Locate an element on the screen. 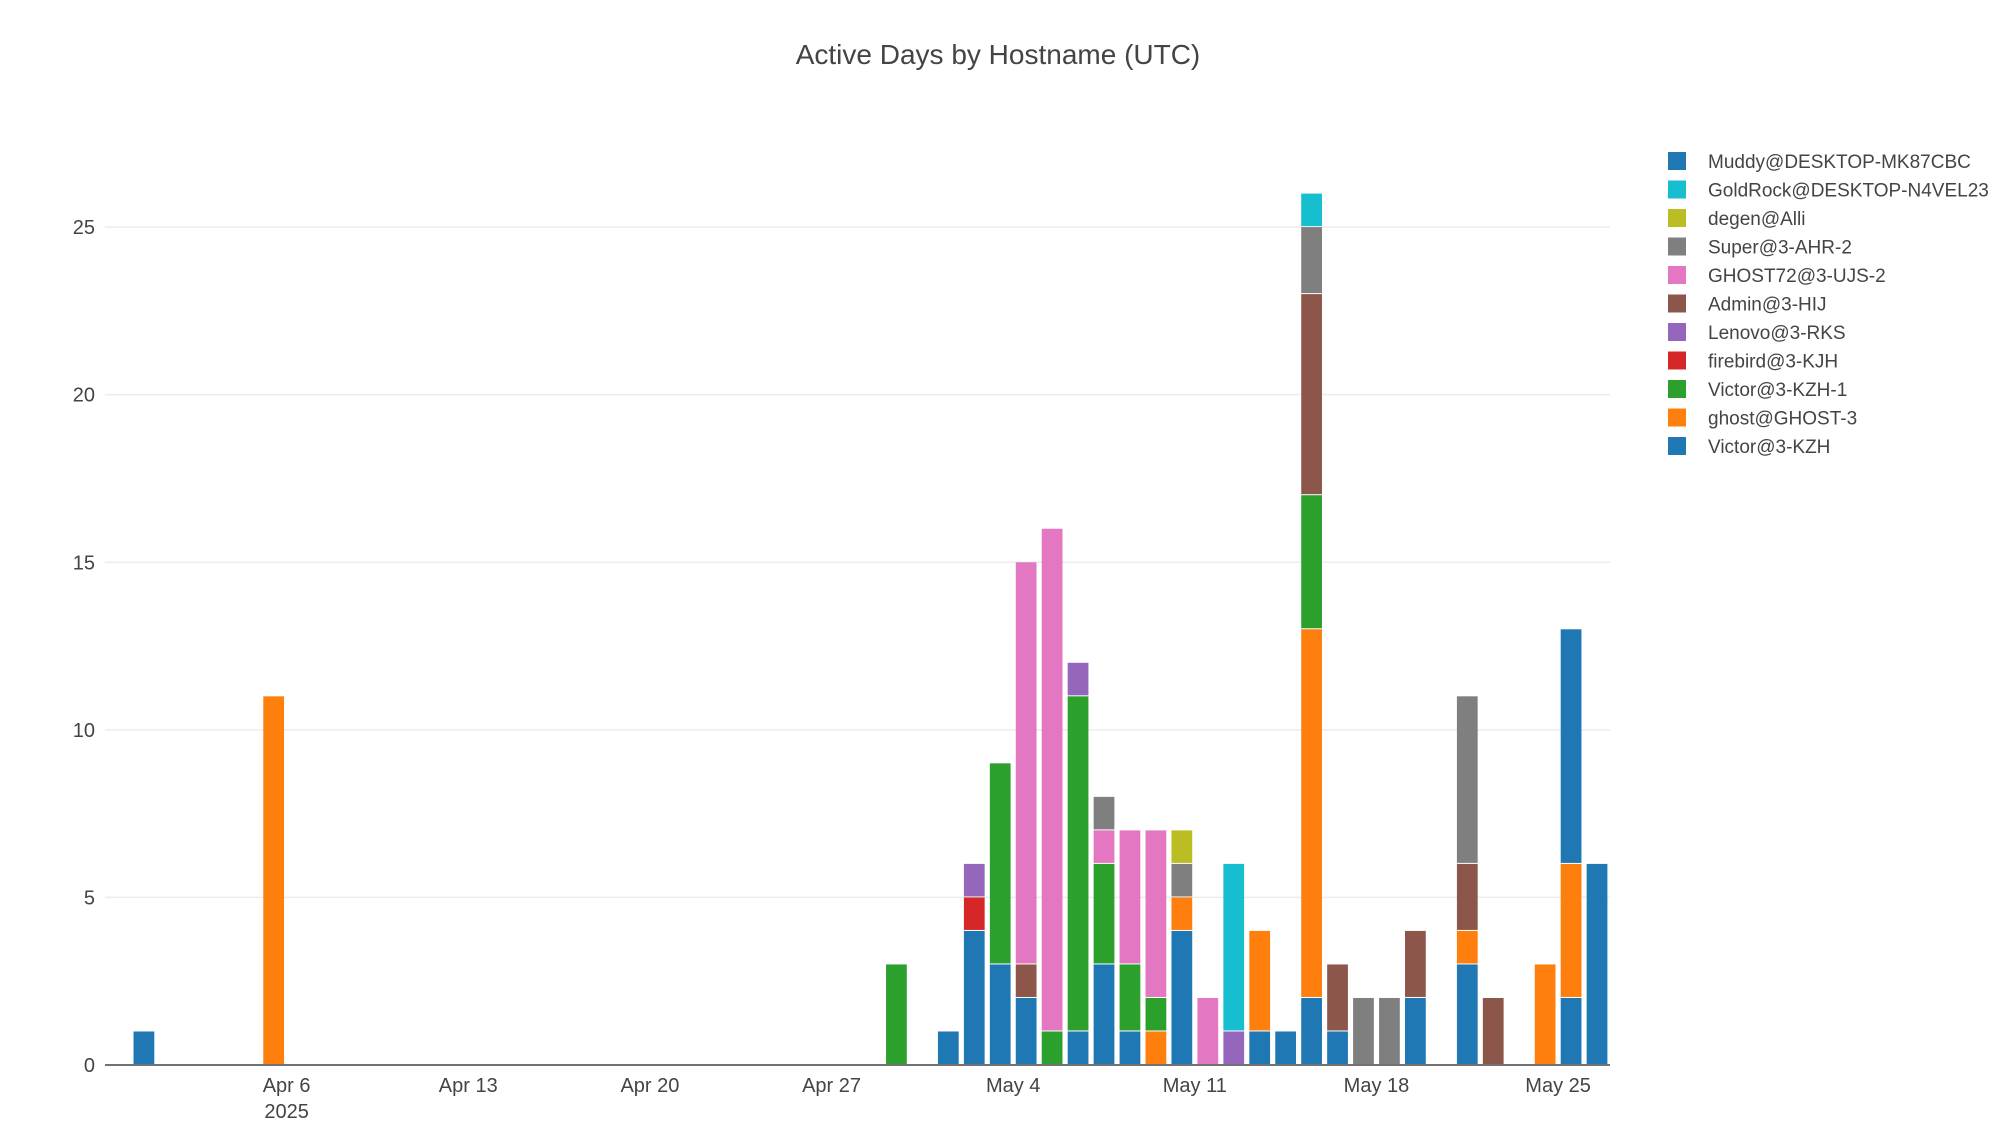 The image size is (1999, 1130). legend-label: Victor@3-KZH is located at coordinates (1769, 447).